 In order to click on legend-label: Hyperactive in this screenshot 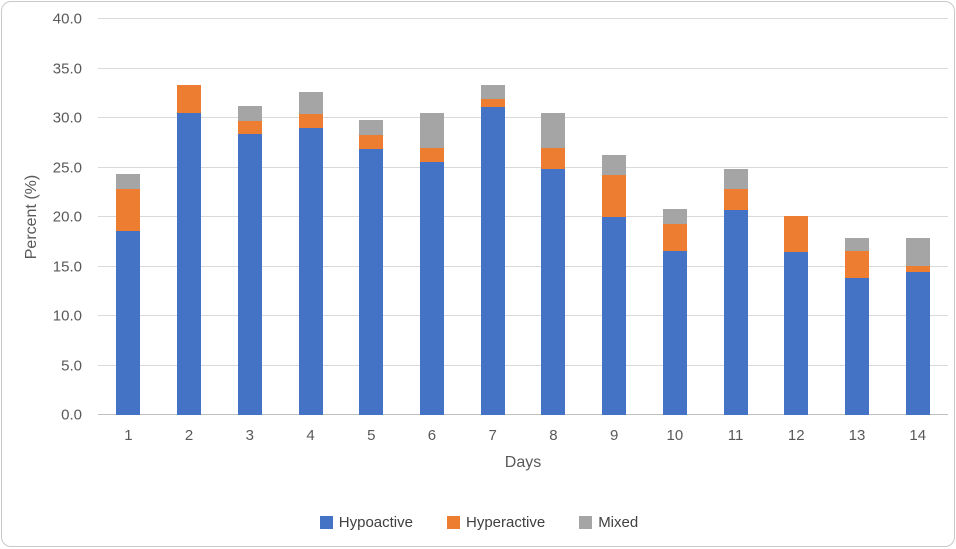, I will do `click(505, 522)`.